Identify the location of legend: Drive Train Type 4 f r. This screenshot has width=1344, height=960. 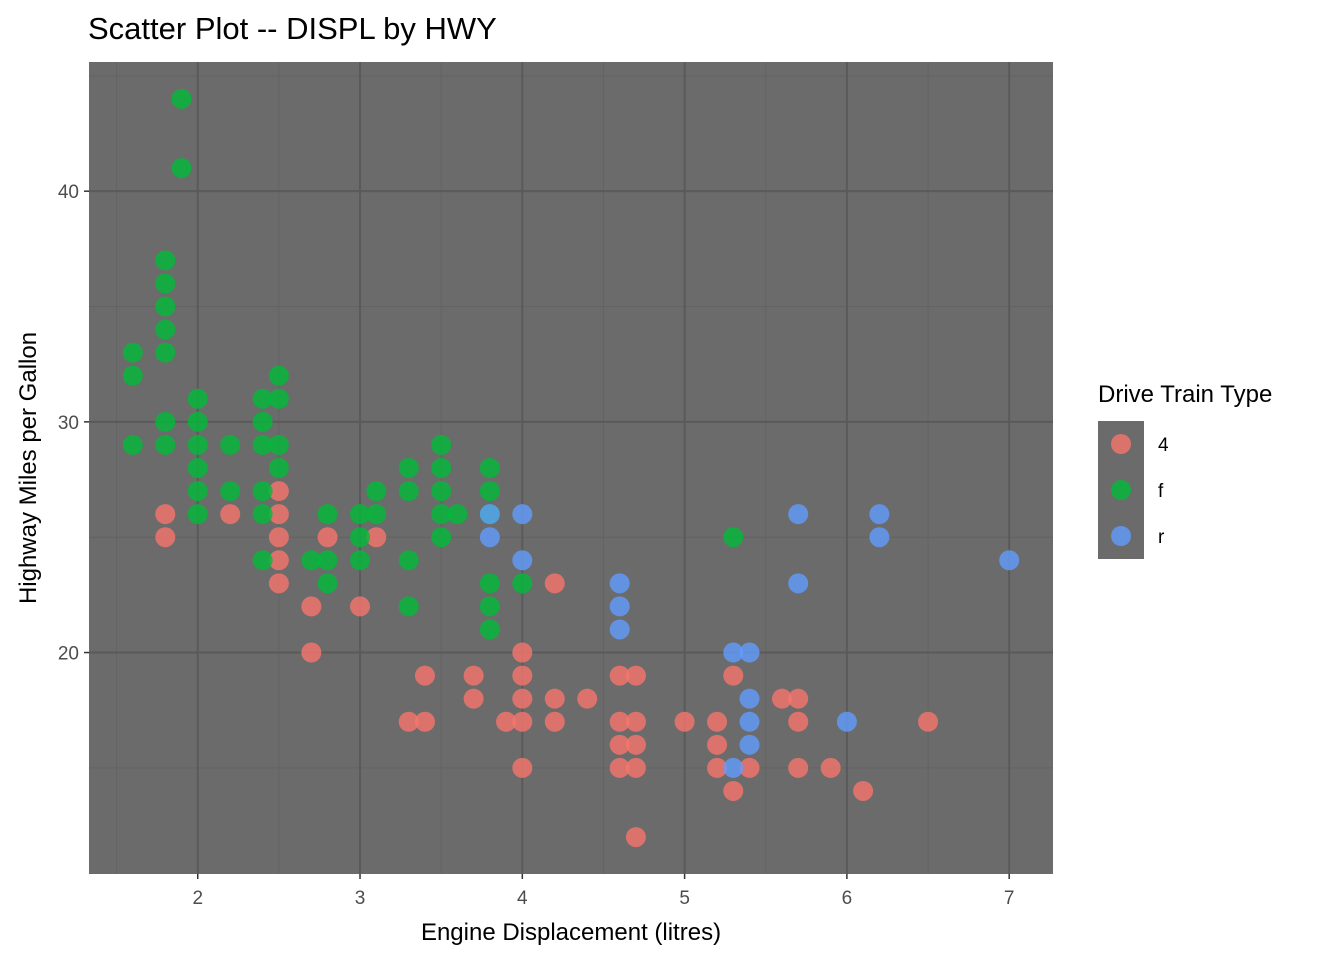
(1185, 470).